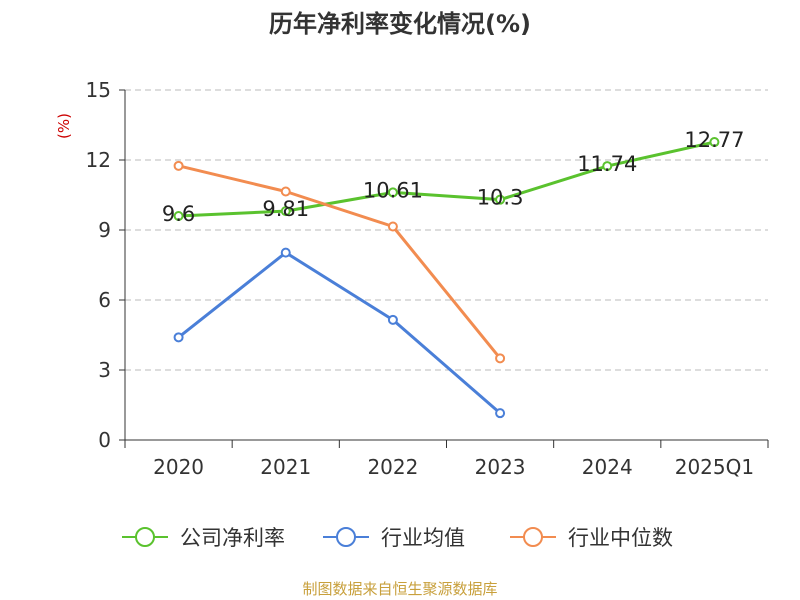  I want to click on x-tick-label: 2023, so click(500, 467).